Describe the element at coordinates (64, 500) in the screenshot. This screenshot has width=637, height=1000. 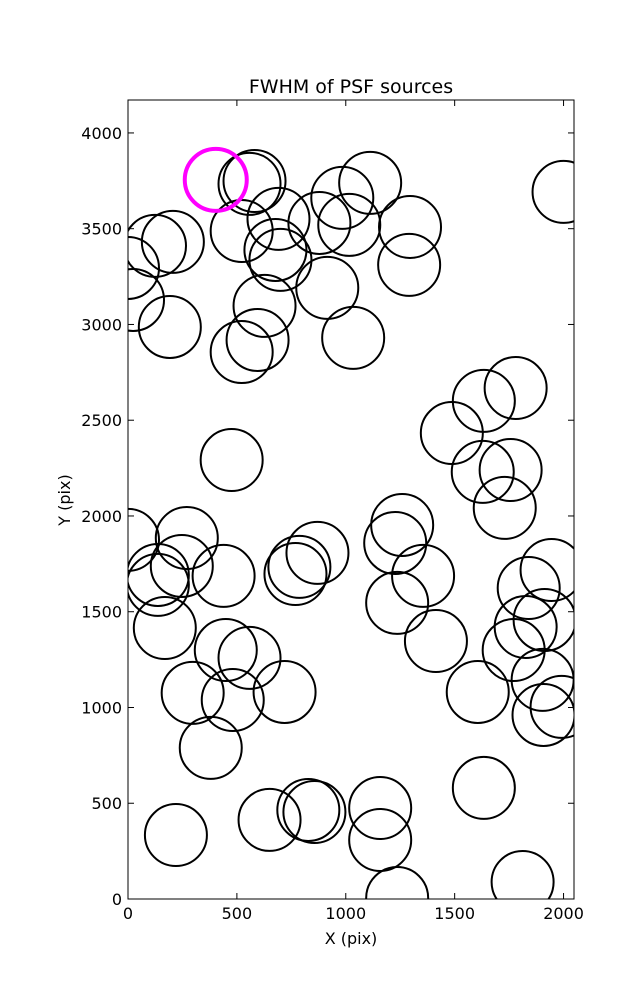
I see `y-axis-label: Y (pix)` at that location.